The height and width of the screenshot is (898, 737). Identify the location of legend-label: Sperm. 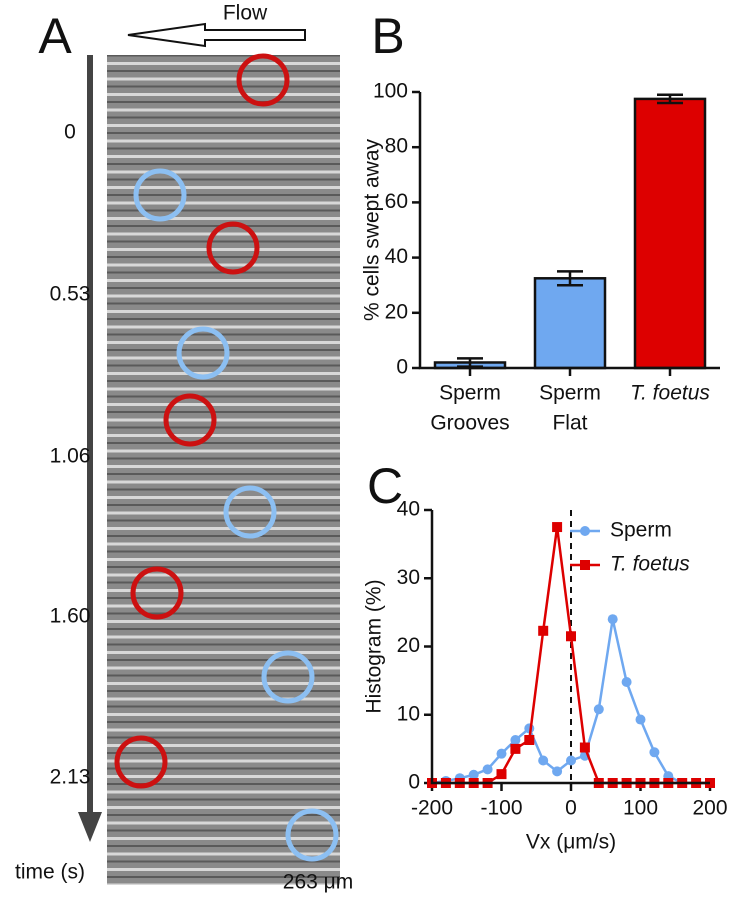
(641, 530).